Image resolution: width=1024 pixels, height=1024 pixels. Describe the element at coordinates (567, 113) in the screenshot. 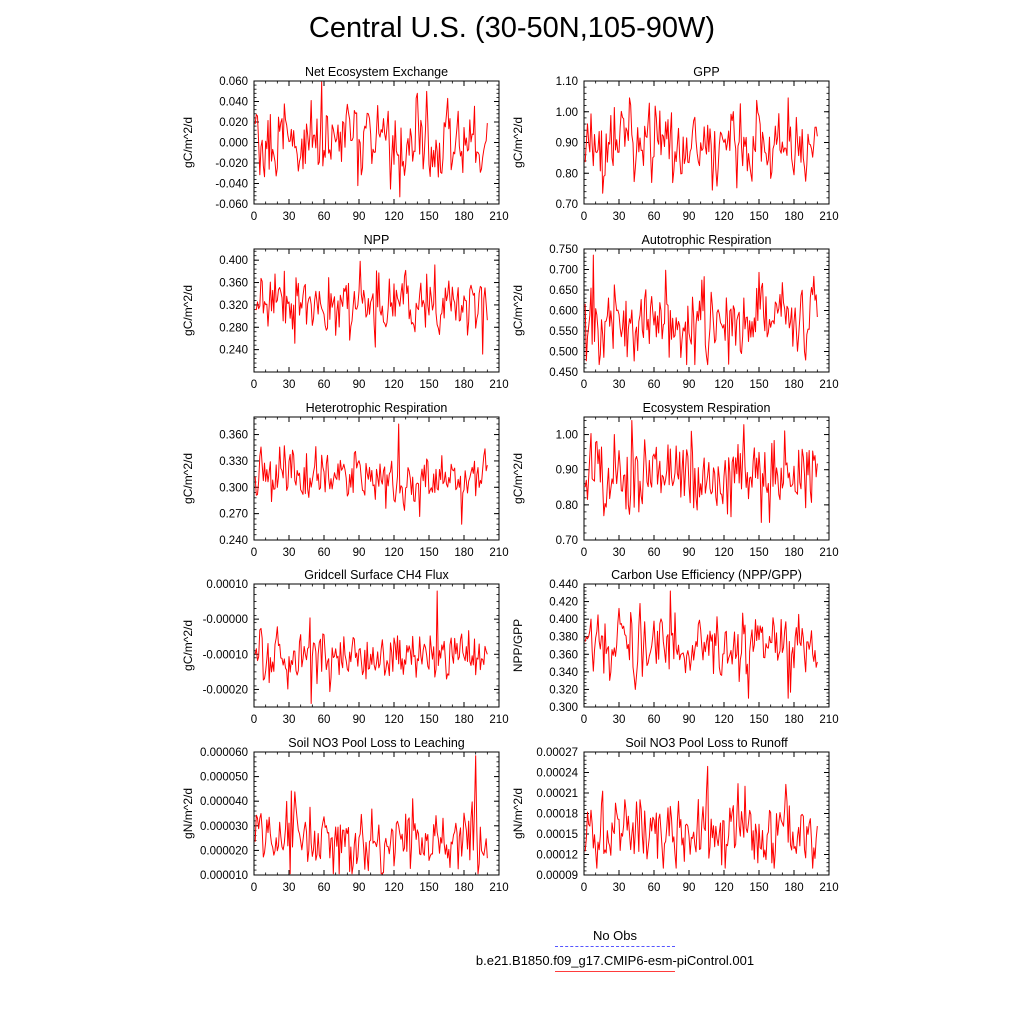

I see `y-tick-label: 1.00` at that location.